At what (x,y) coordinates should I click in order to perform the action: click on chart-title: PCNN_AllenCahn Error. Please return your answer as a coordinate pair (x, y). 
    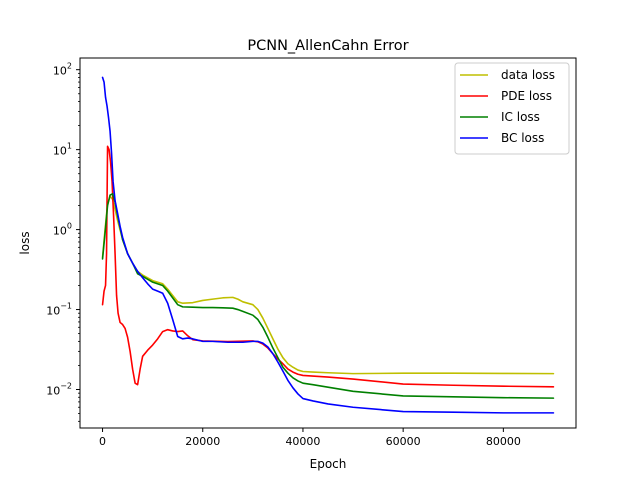
    Looking at the image, I should click on (327, 46).